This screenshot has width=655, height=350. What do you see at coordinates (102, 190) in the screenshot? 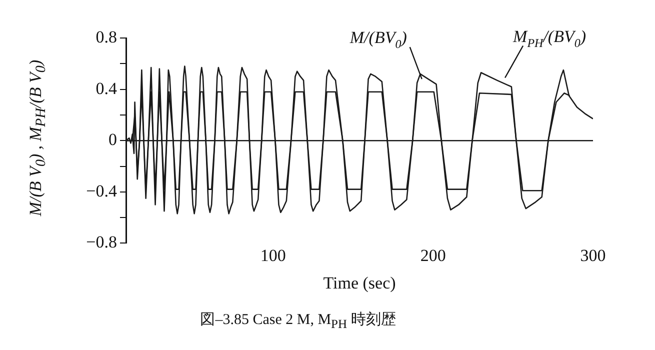
I see `y-tick-label: −0.4` at bounding box center [102, 190].